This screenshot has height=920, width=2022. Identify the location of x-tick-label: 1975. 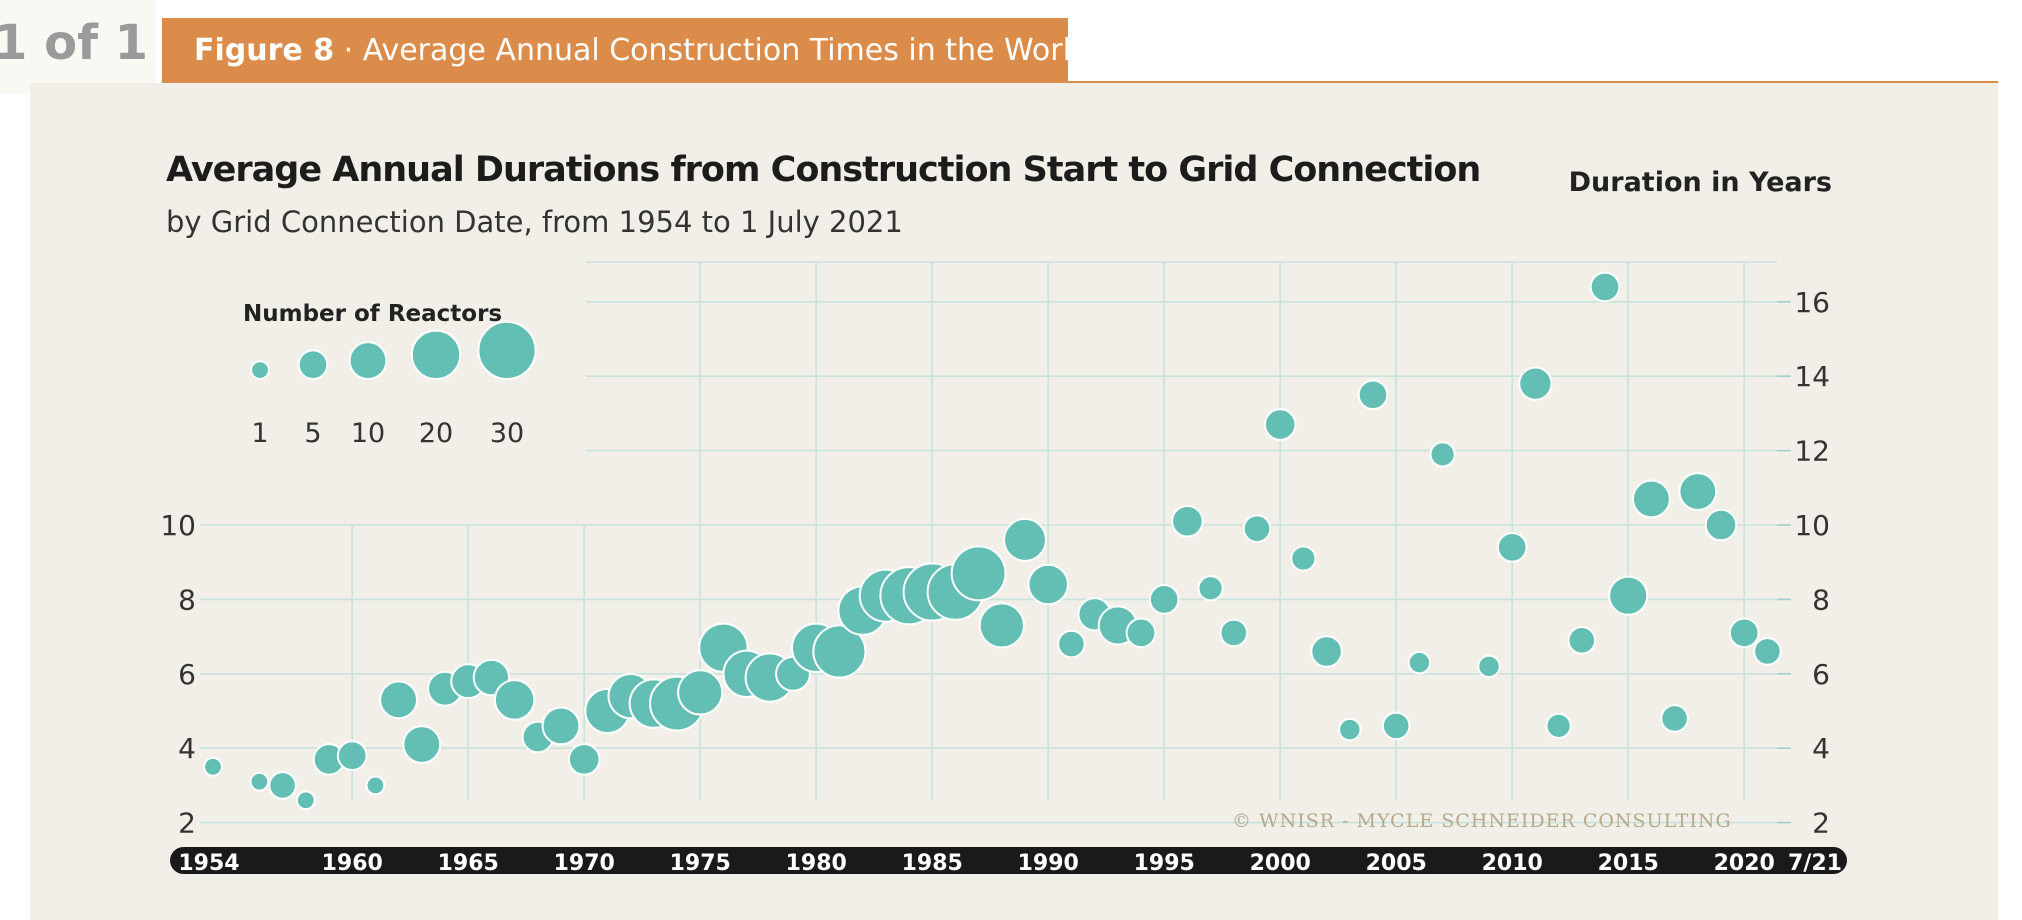
(700, 863).